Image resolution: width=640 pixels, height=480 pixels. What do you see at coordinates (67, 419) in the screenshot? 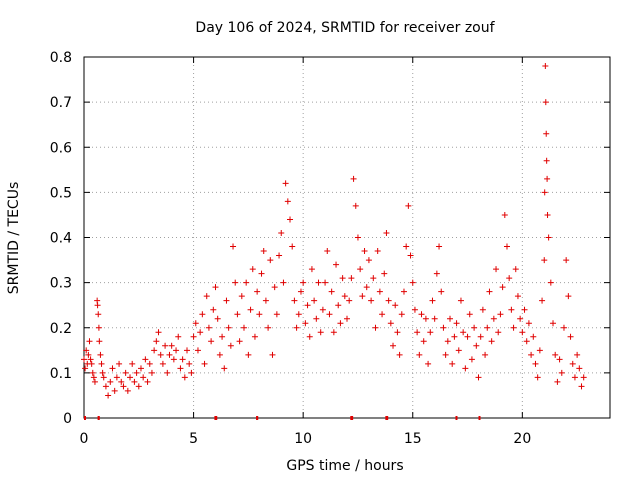
I see `y-tick-label: 0` at bounding box center [67, 419].